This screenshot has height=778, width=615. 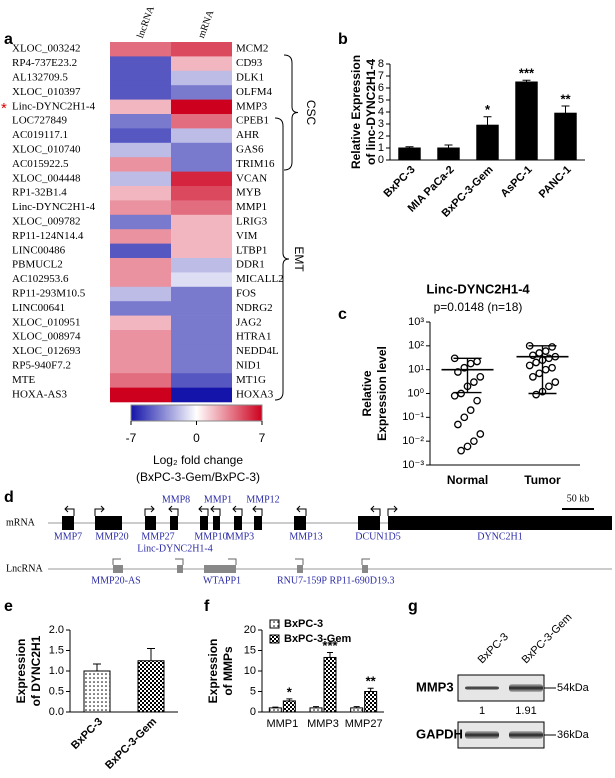 I want to click on row-label: XLOC_010951, so click(x=46, y=322).